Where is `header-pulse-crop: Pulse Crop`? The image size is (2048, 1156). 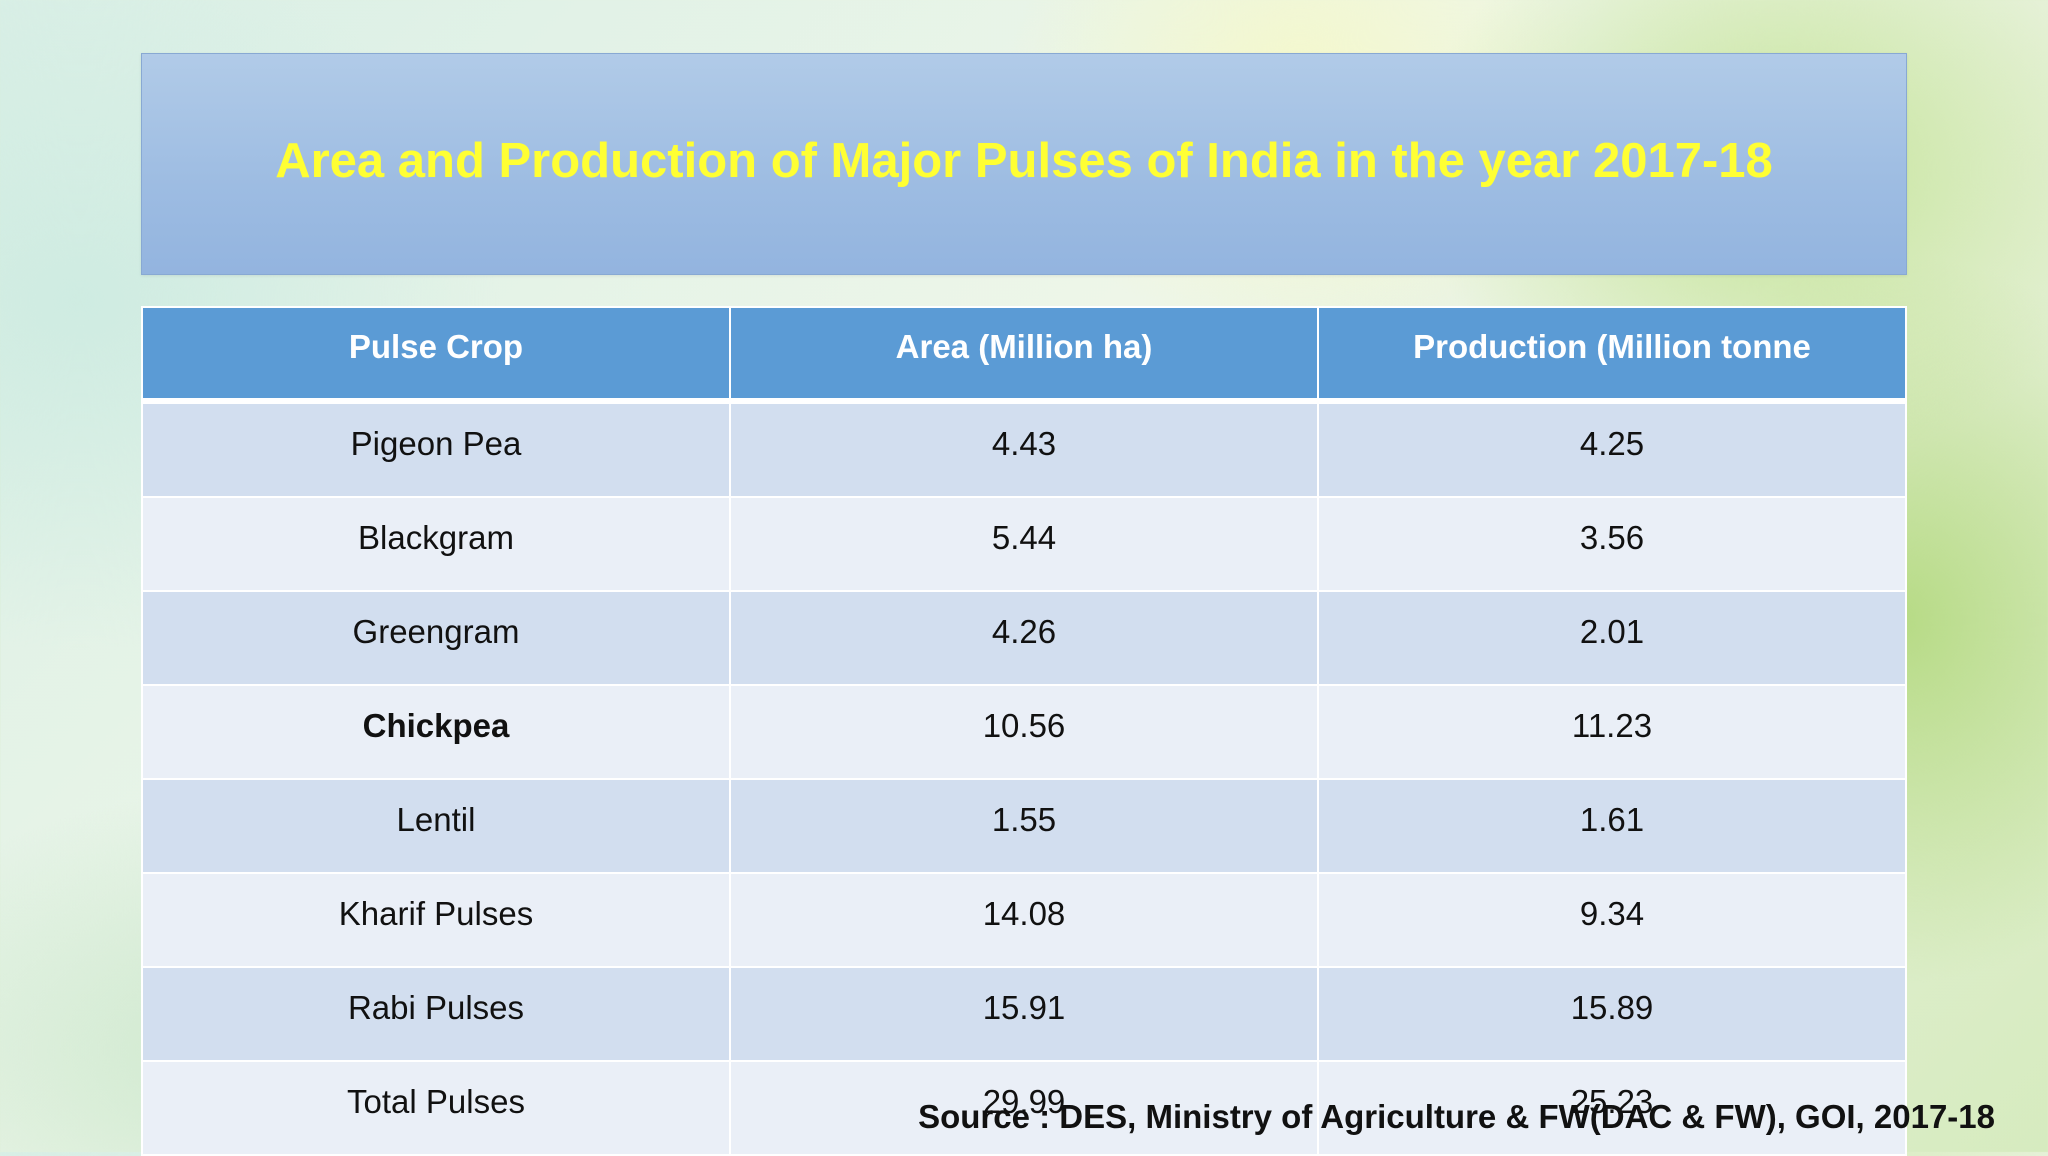 header-pulse-crop: Pulse Crop is located at coordinates (436, 355).